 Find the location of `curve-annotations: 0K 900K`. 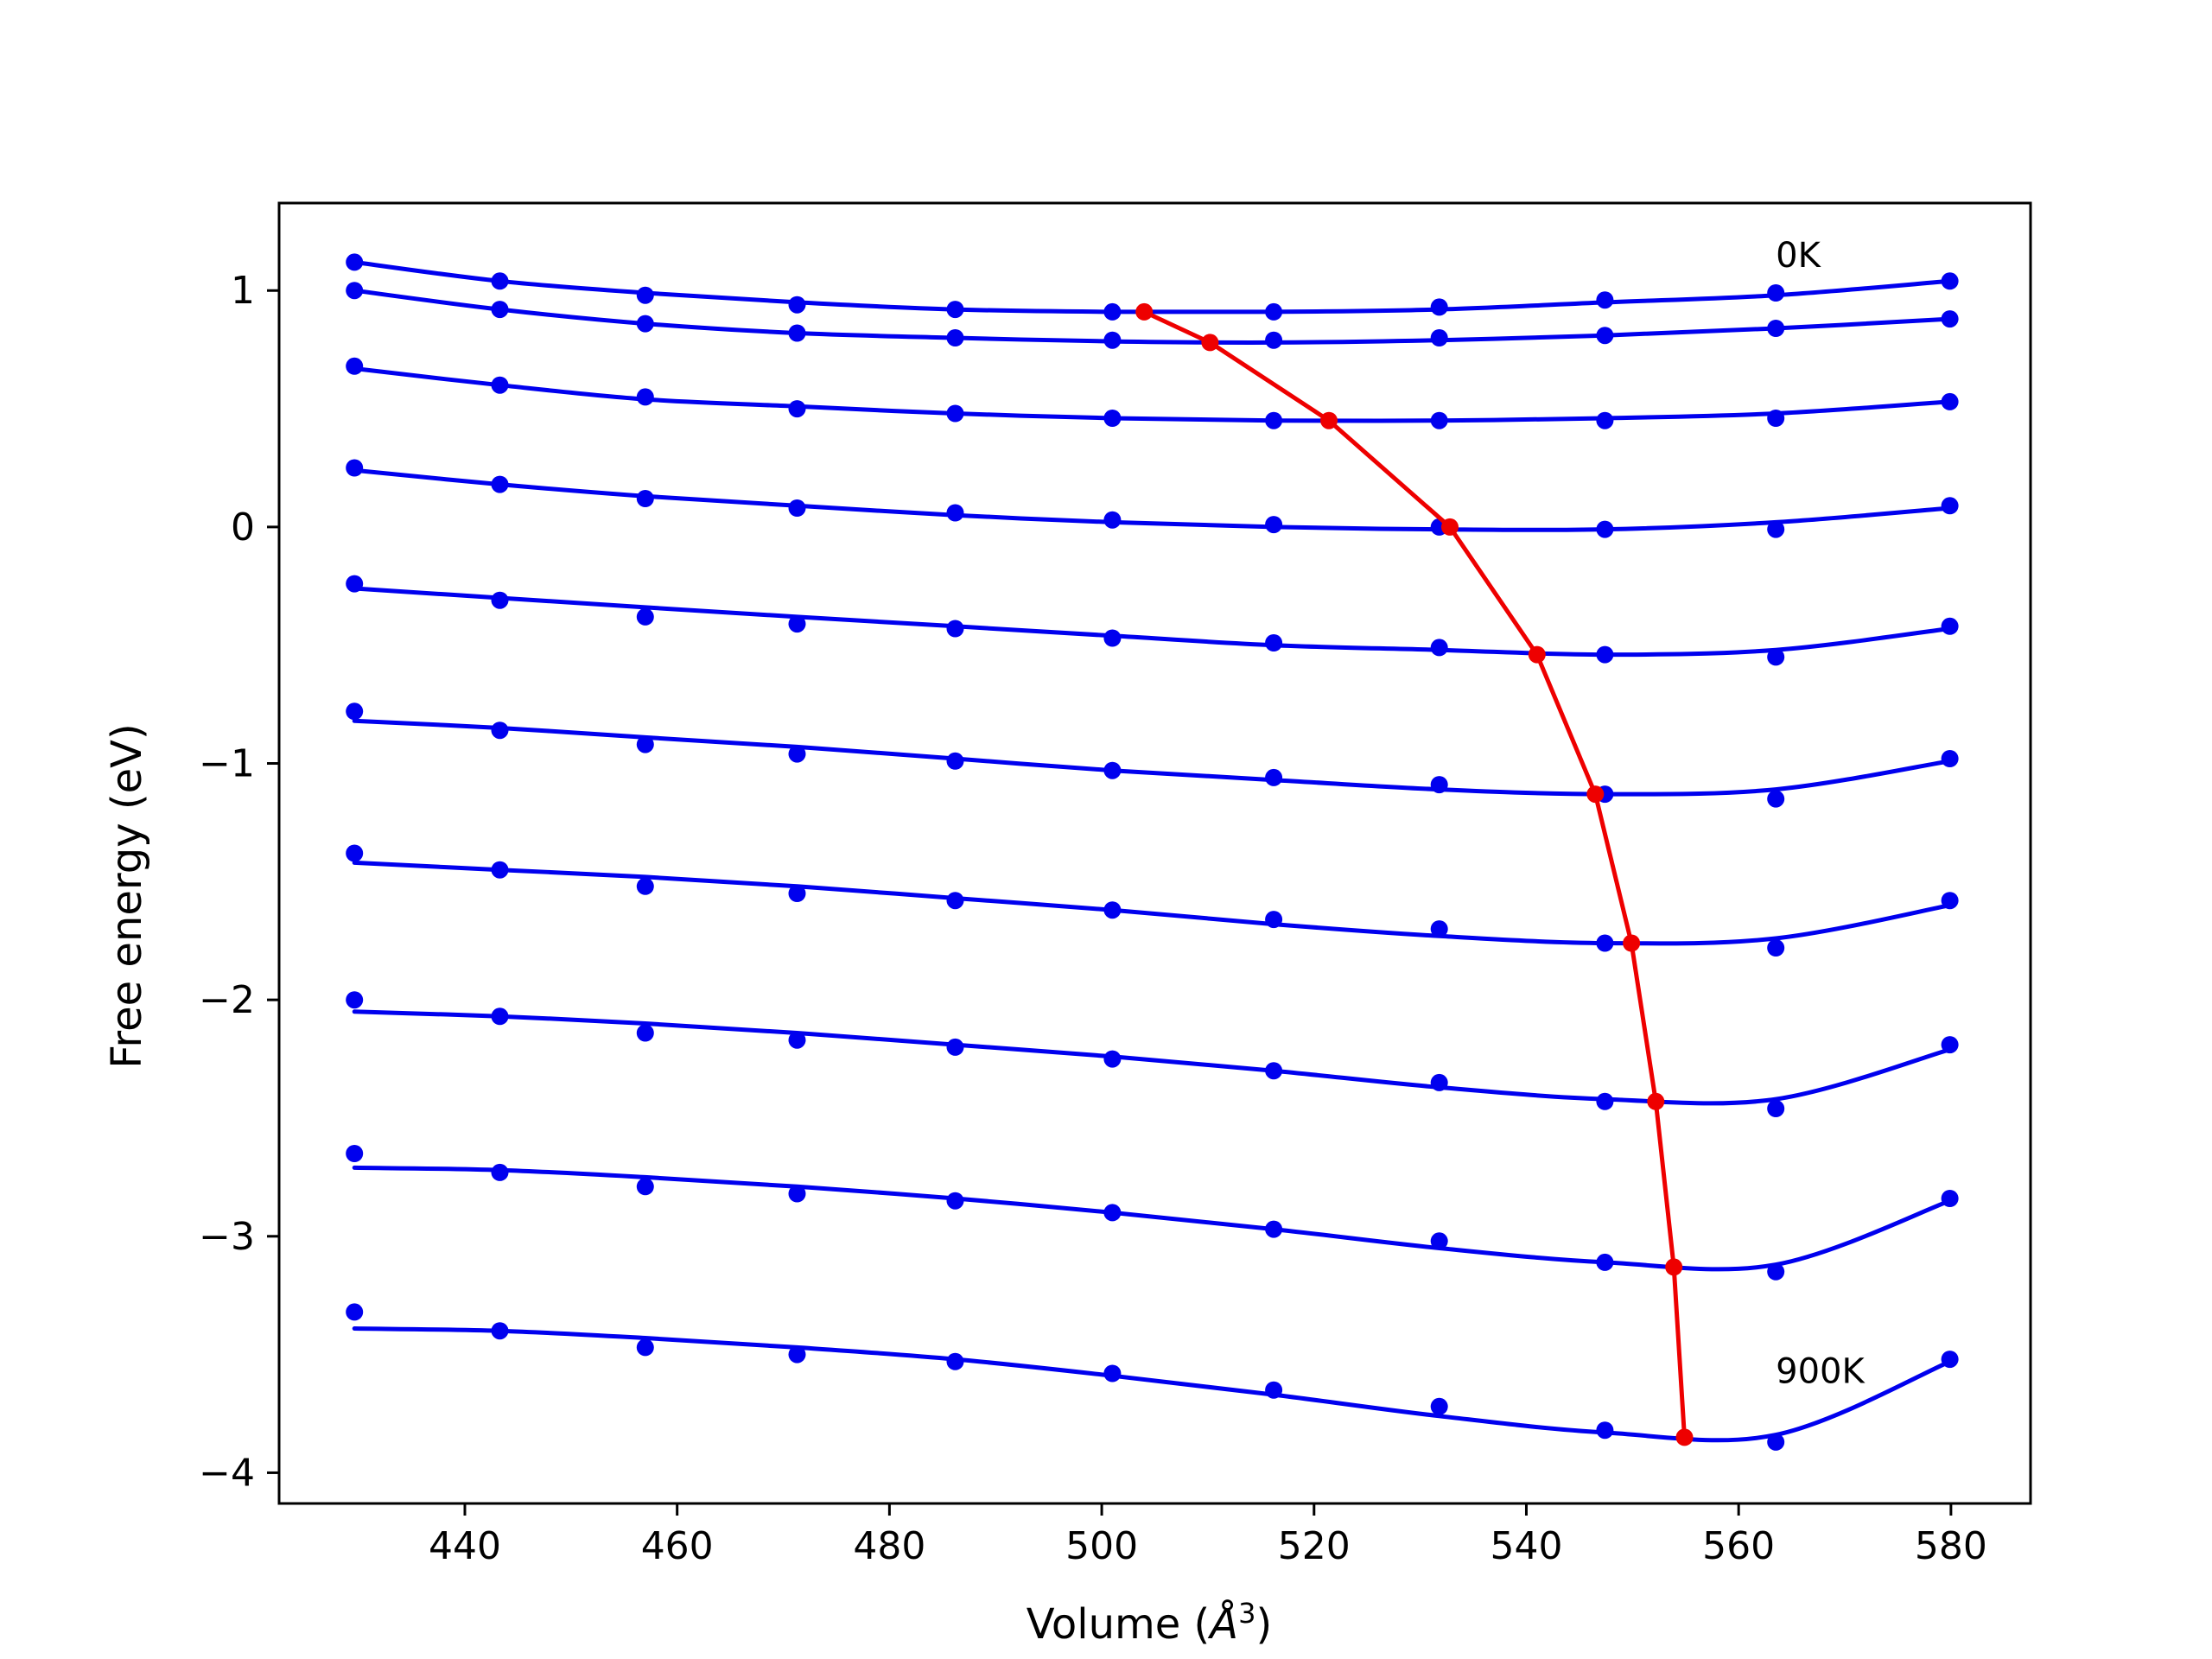

curve-annotations: 0K 900K is located at coordinates (1821, 814).